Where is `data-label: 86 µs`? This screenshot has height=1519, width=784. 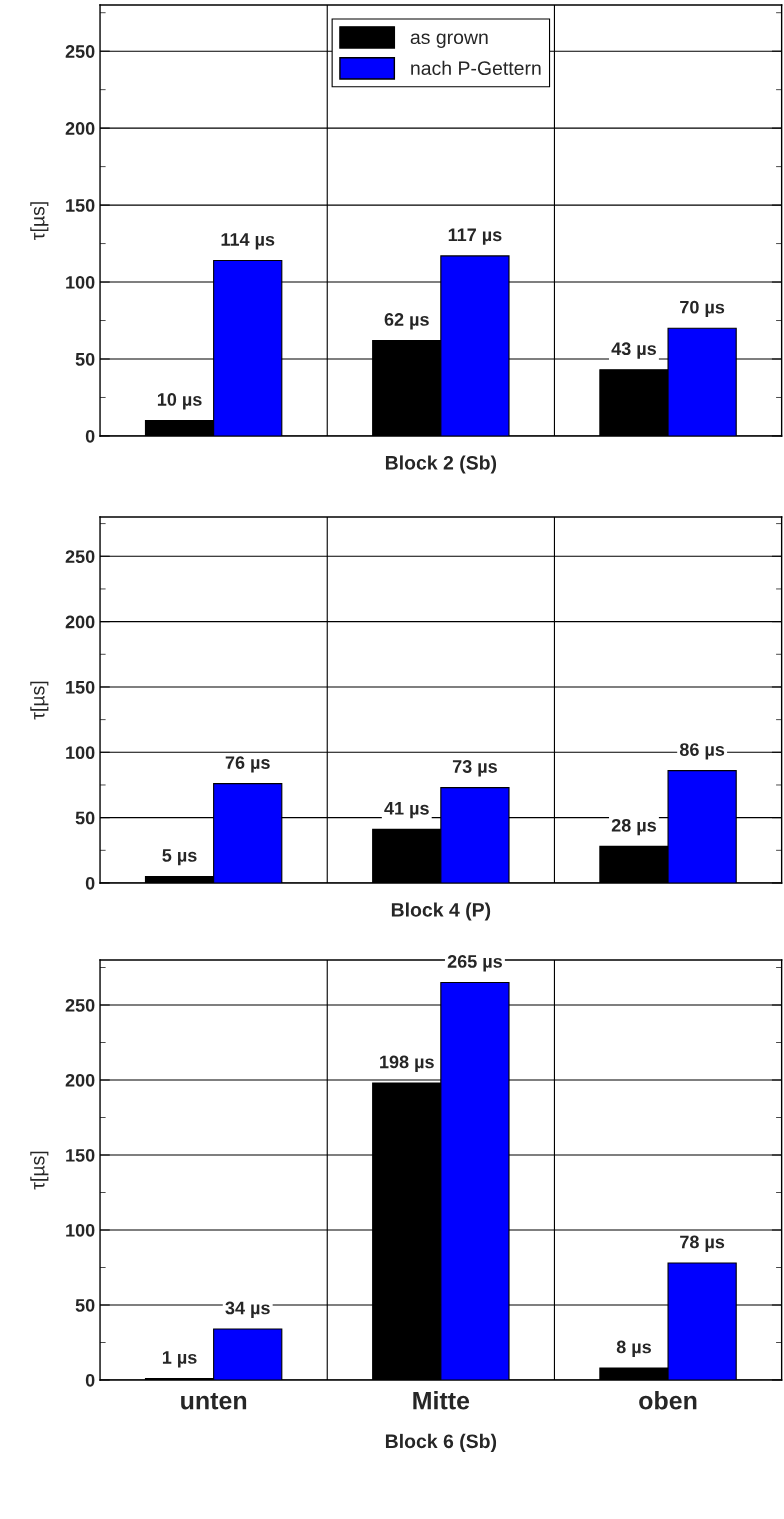 data-label: 86 µs is located at coordinates (702, 751).